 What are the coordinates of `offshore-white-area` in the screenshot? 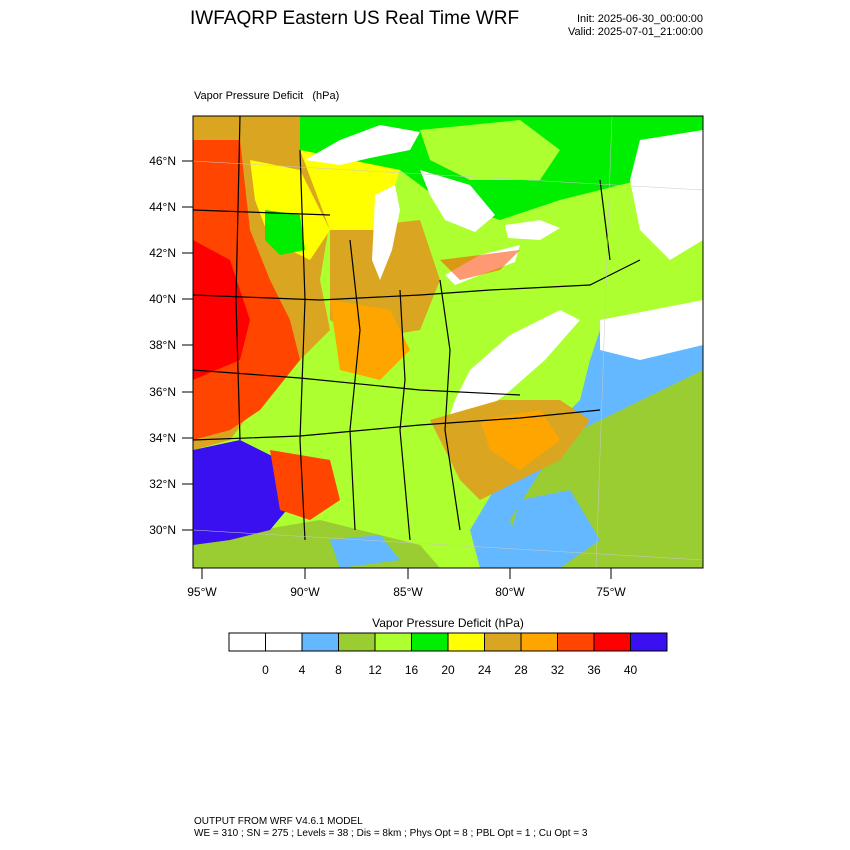 It's located at (651, 330).